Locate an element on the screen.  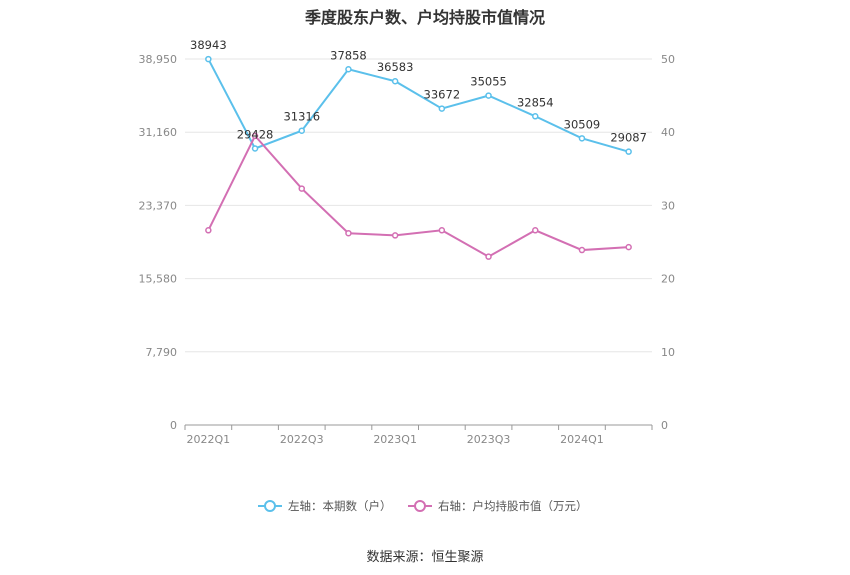
right-axis-tick-label: 20 is located at coordinates (668, 279).